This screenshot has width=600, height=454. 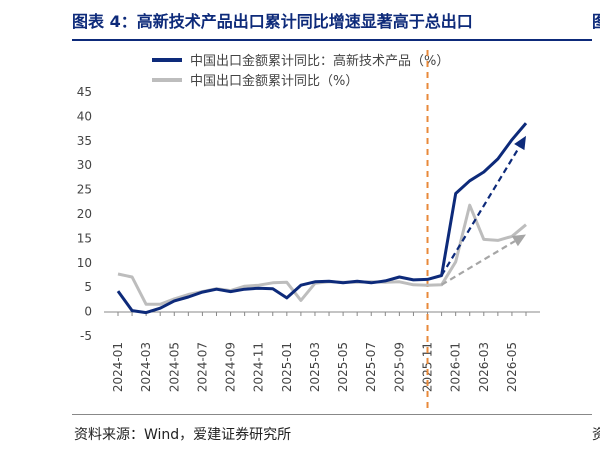 What do you see at coordinates (287, 367) in the screenshot?
I see `x-tick-label: 2025-01` at bounding box center [287, 367].